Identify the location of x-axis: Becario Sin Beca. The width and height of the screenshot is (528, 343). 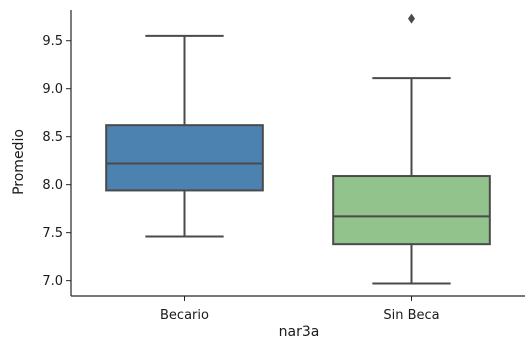
(298, 309).